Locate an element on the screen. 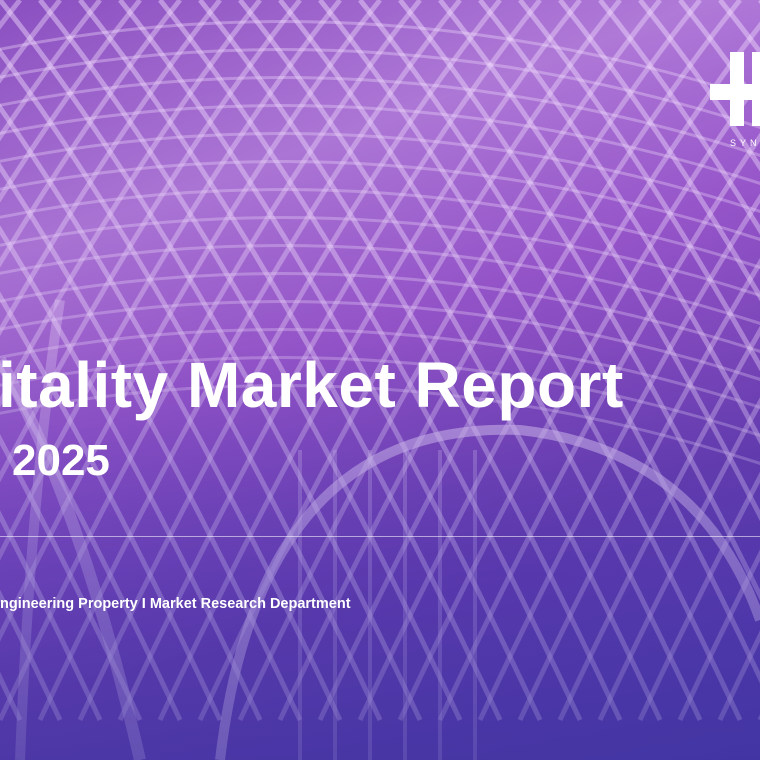 The width and height of the screenshot is (760, 760). divider is located at coordinates (380, 536).